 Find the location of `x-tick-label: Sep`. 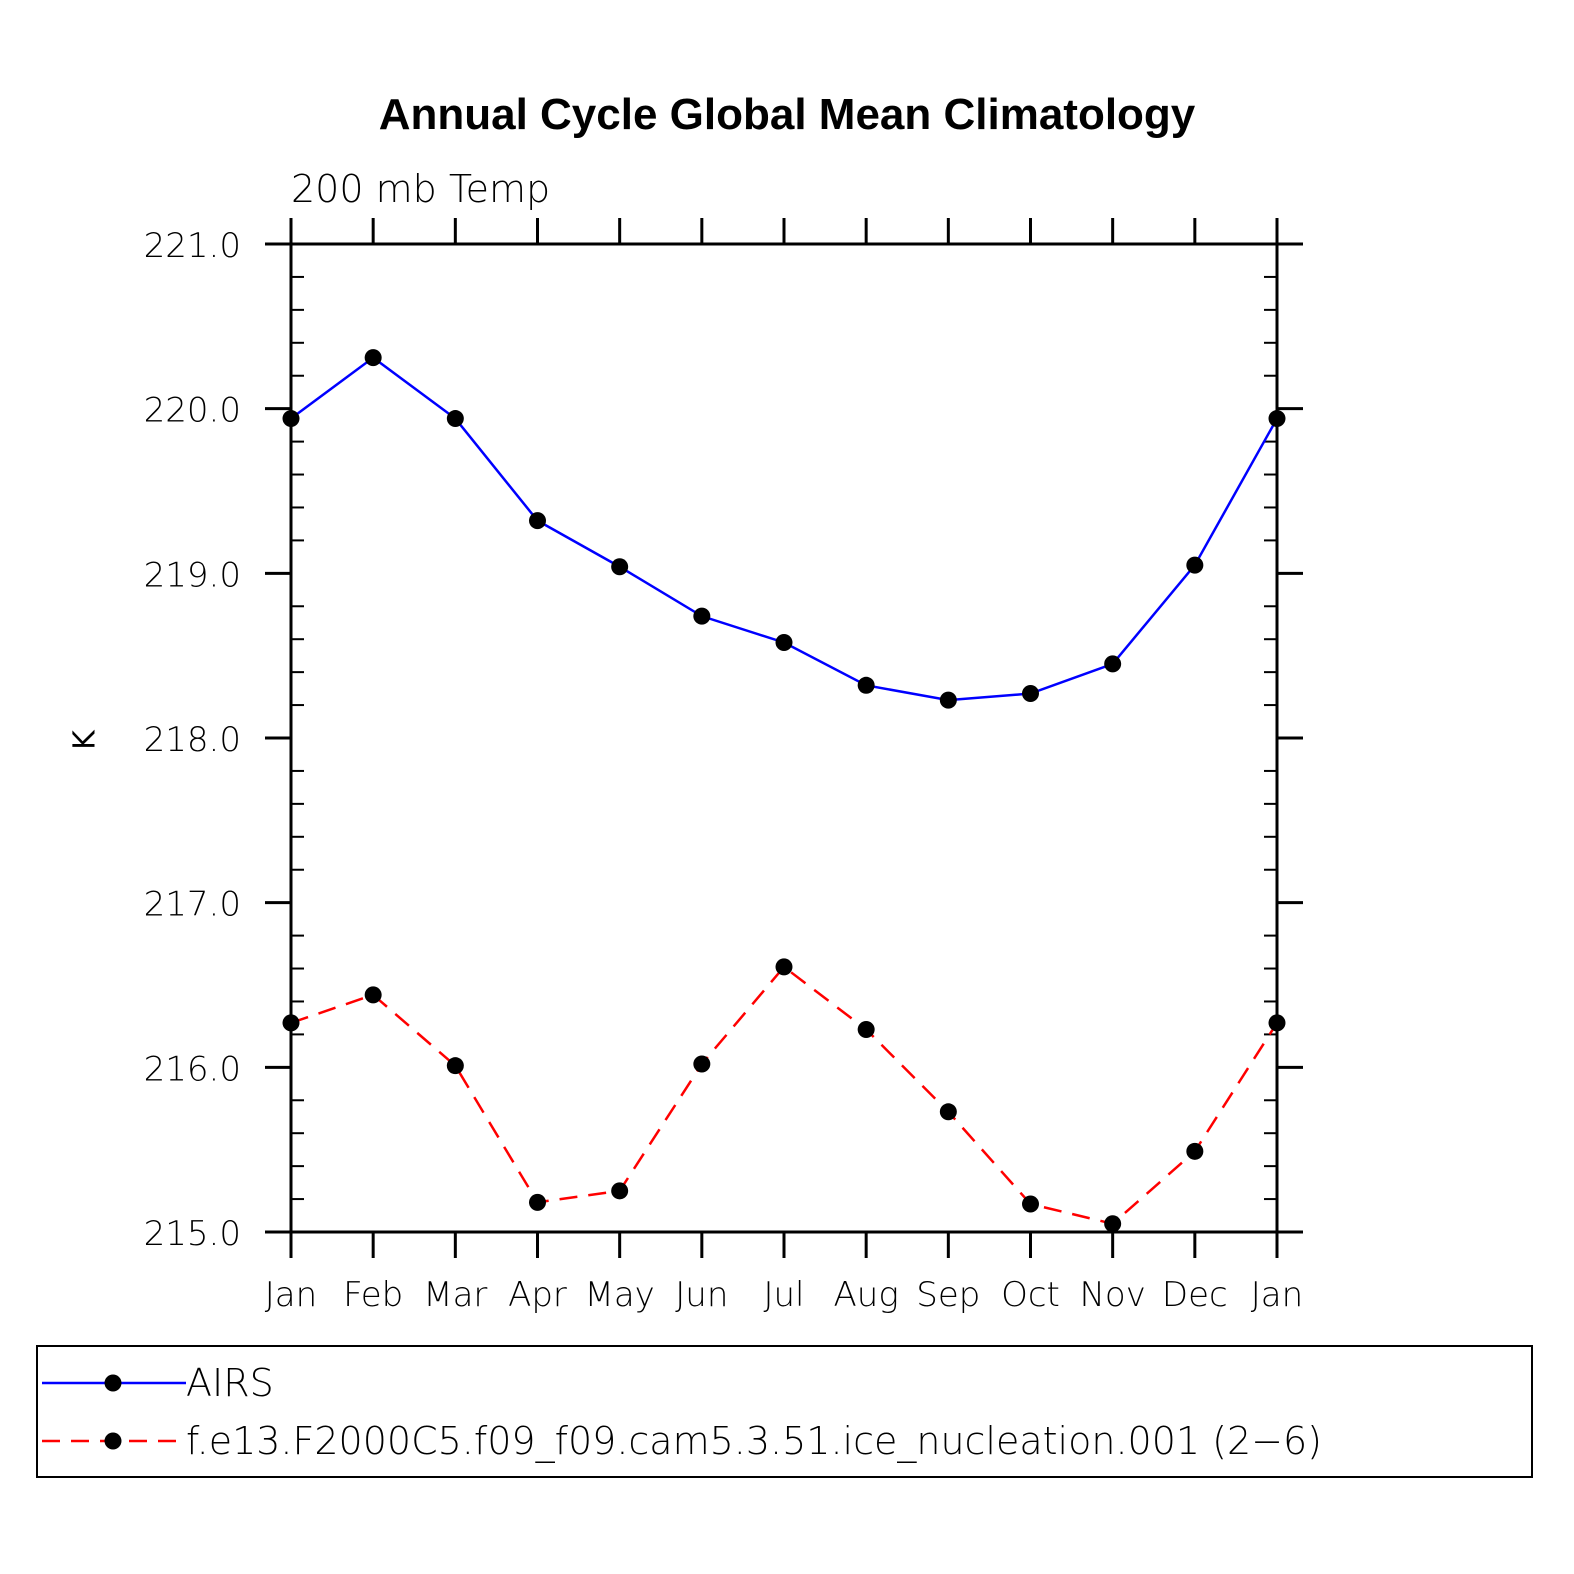

x-tick-label: Sep is located at coordinates (948, 1295).